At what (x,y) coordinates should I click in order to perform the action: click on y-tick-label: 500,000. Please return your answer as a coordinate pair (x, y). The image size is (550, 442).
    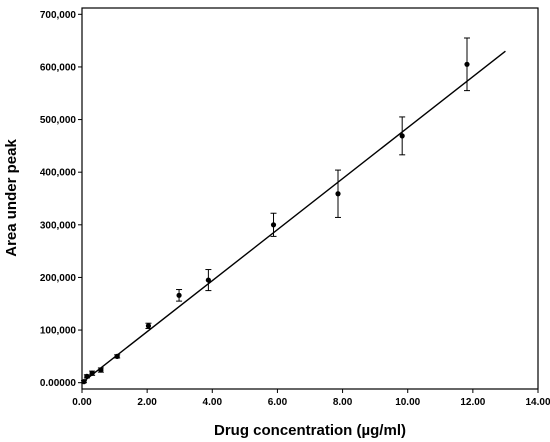
    Looking at the image, I should click on (58, 120).